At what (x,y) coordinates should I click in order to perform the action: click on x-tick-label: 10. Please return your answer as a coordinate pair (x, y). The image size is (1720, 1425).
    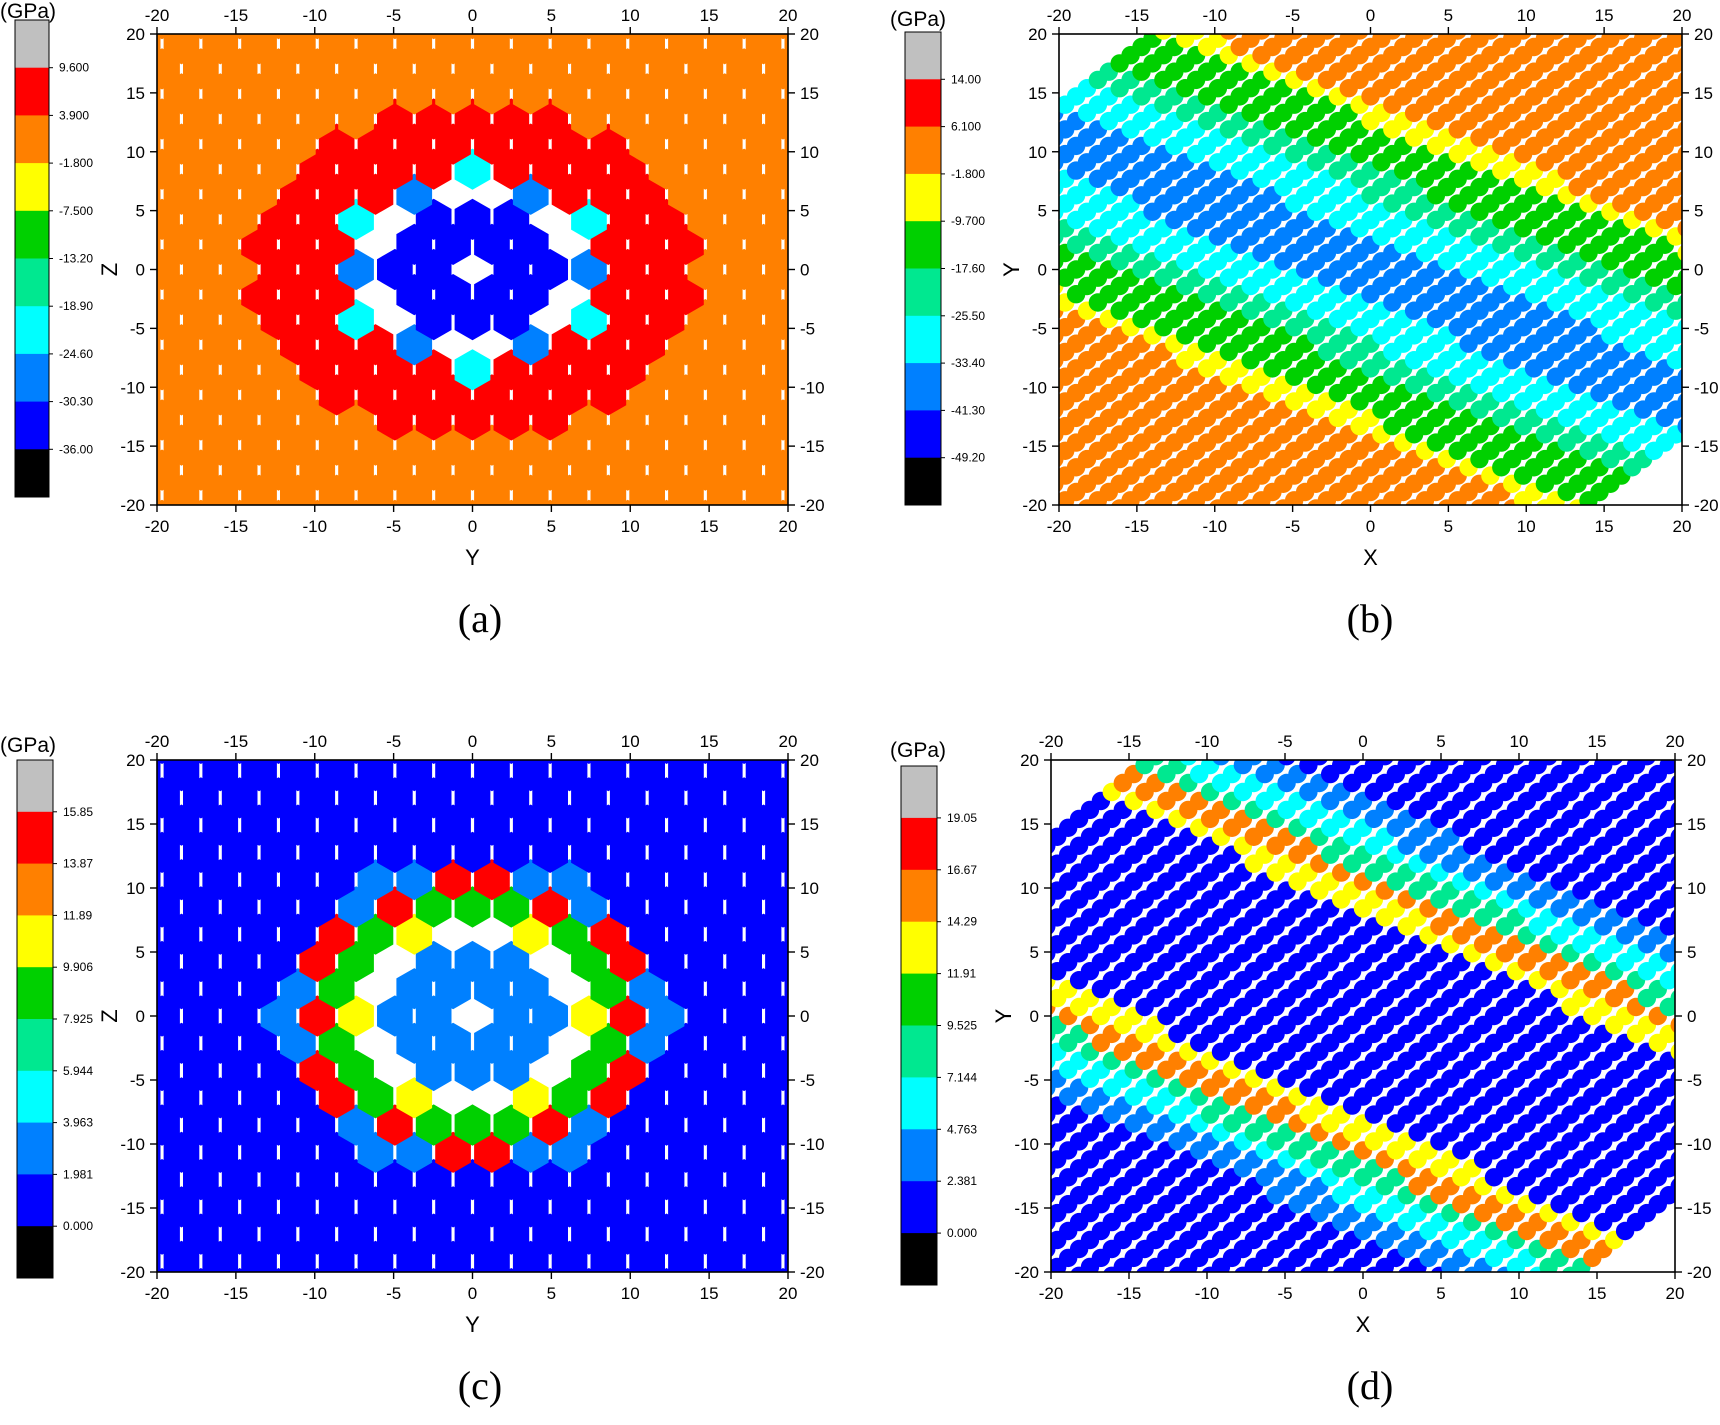
    Looking at the image, I should click on (1519, 1293).